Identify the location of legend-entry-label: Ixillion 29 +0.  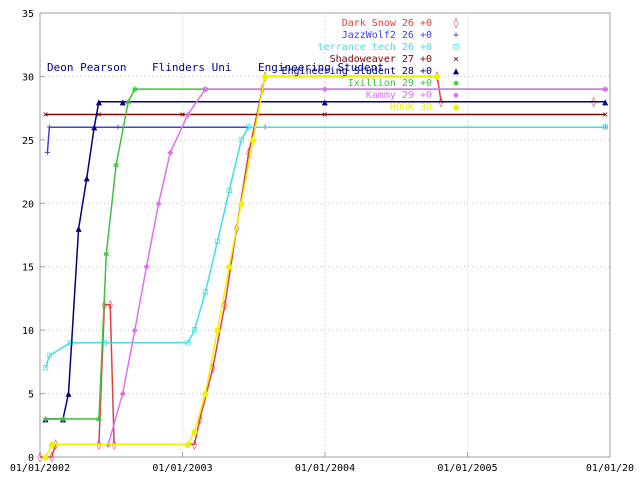
(390, 83).